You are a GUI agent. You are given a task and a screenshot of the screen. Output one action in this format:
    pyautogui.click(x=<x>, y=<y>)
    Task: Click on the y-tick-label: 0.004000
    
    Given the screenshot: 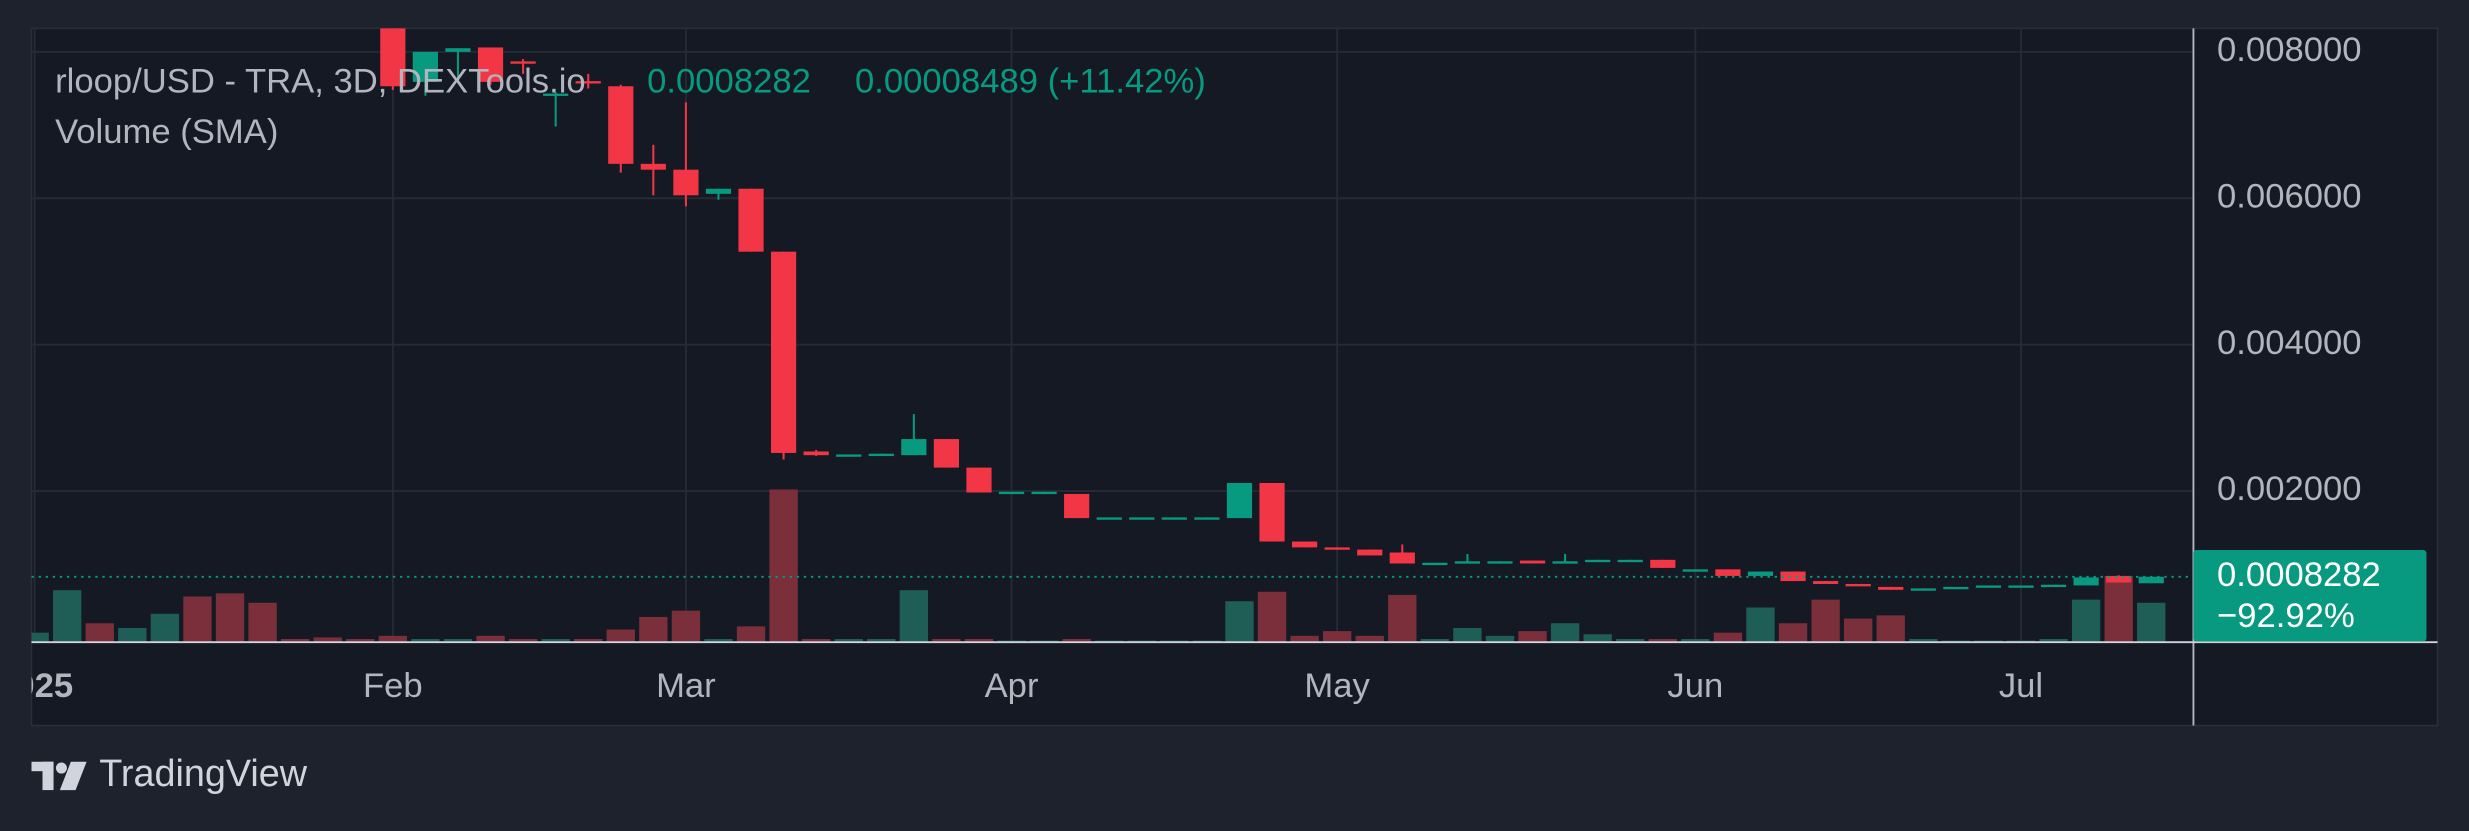 What is the action you would take?
    pyautogui.click(x=2289, y=343)
    